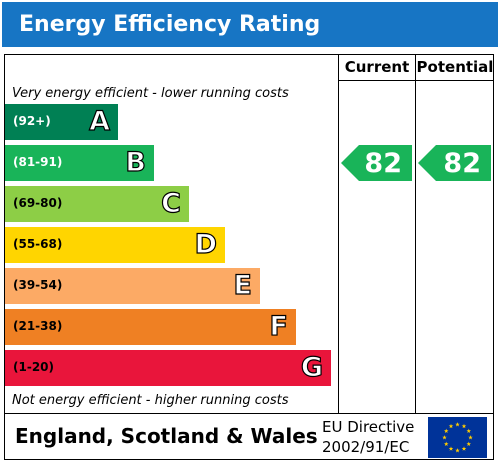  Describe the element at coordinates (33, 367) in the screenshot. I see `band-range-label: (1-20)` at that location.